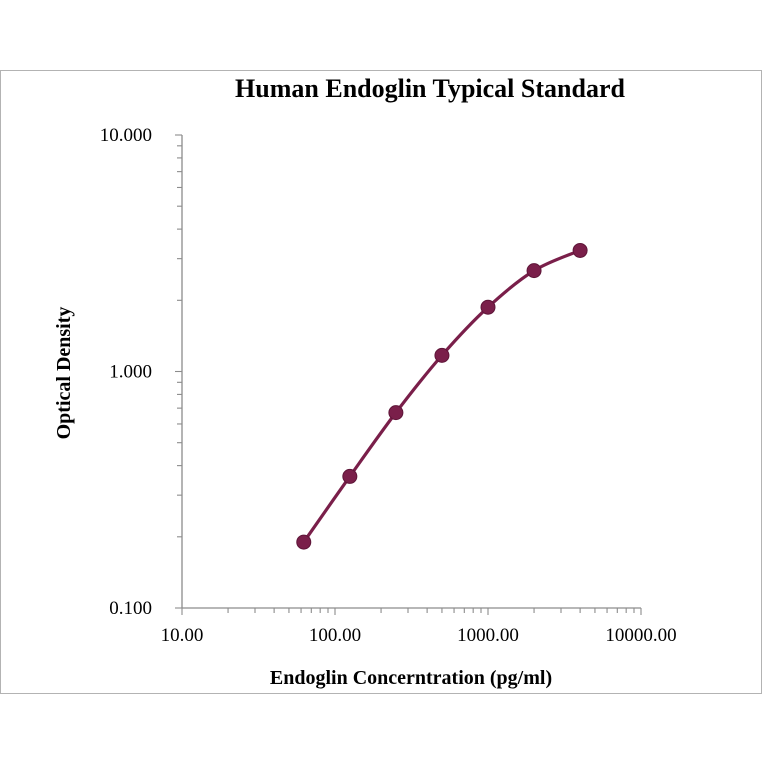  What do you see at coordinates (419, 635) in the screenshot?
I see `x-axis-tick-labels: 10.00 100.00 1000.00 10000.00` at bounding box center [419, 635].